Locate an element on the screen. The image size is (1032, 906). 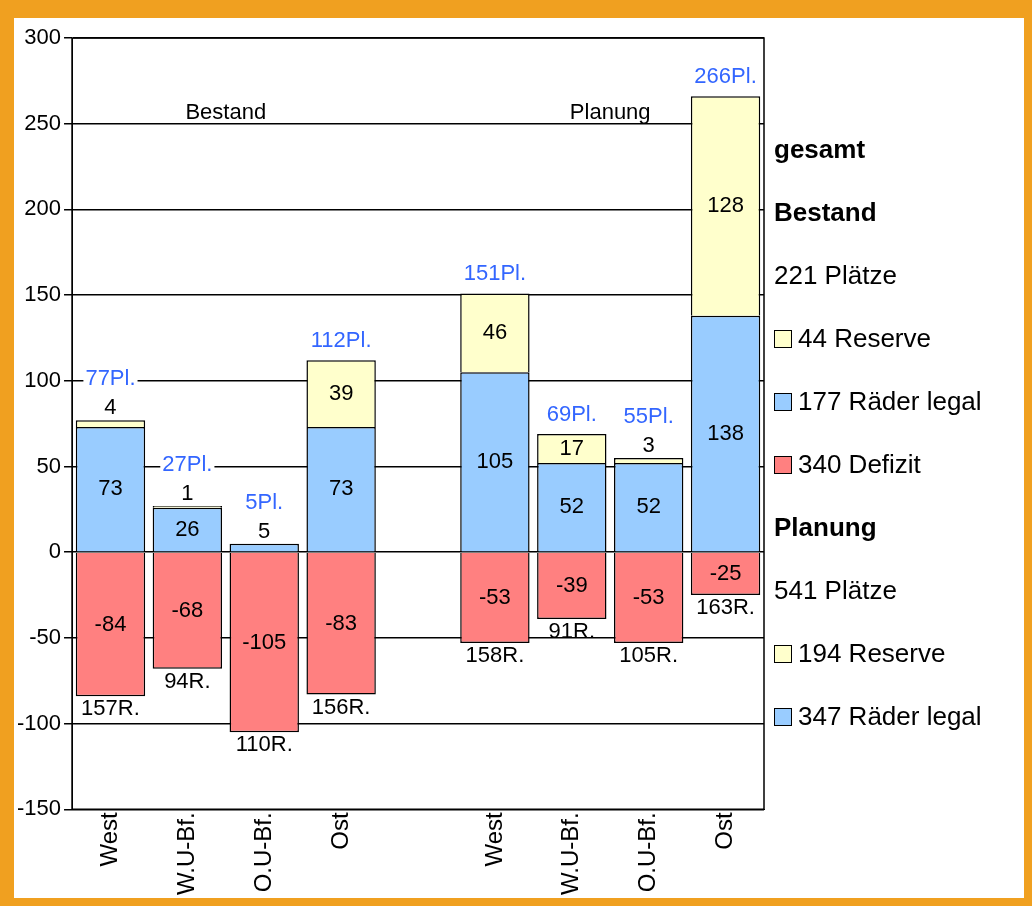
y-tick-label: 250 is located at coordinates (43, 122).